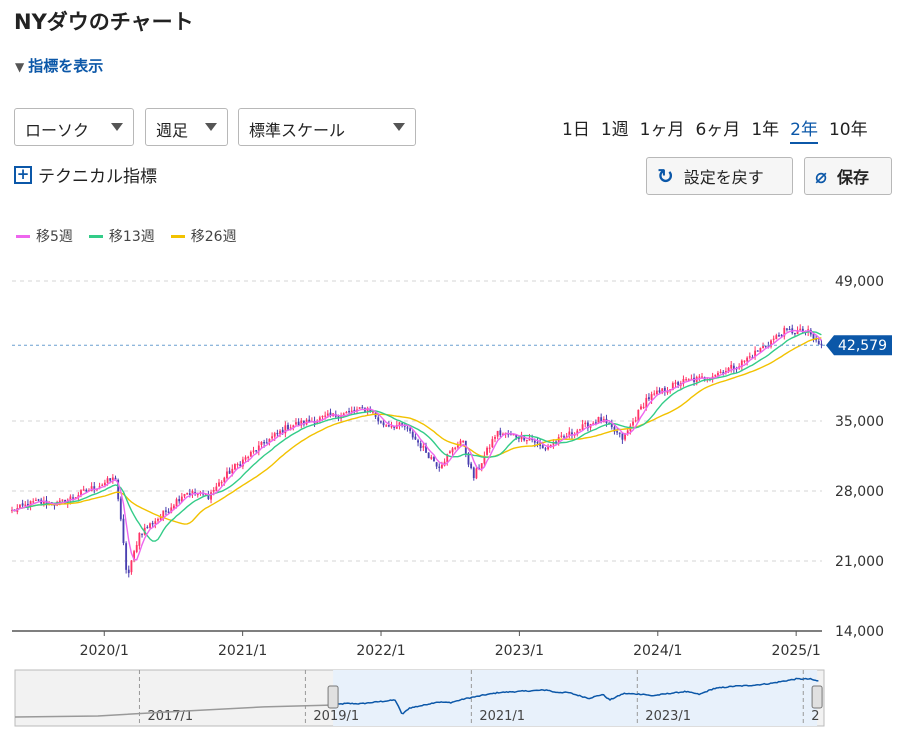  Describe the element at coordinates (327, 127) in the screenshot. I see `scale-select: 標準スケール` at that location.